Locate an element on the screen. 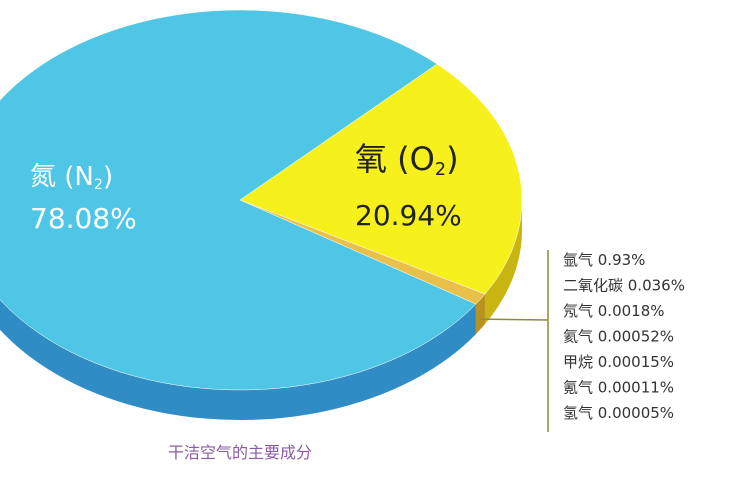  slice-label-n2-name: 氮 (N2) is located at coordinates (71, 177).